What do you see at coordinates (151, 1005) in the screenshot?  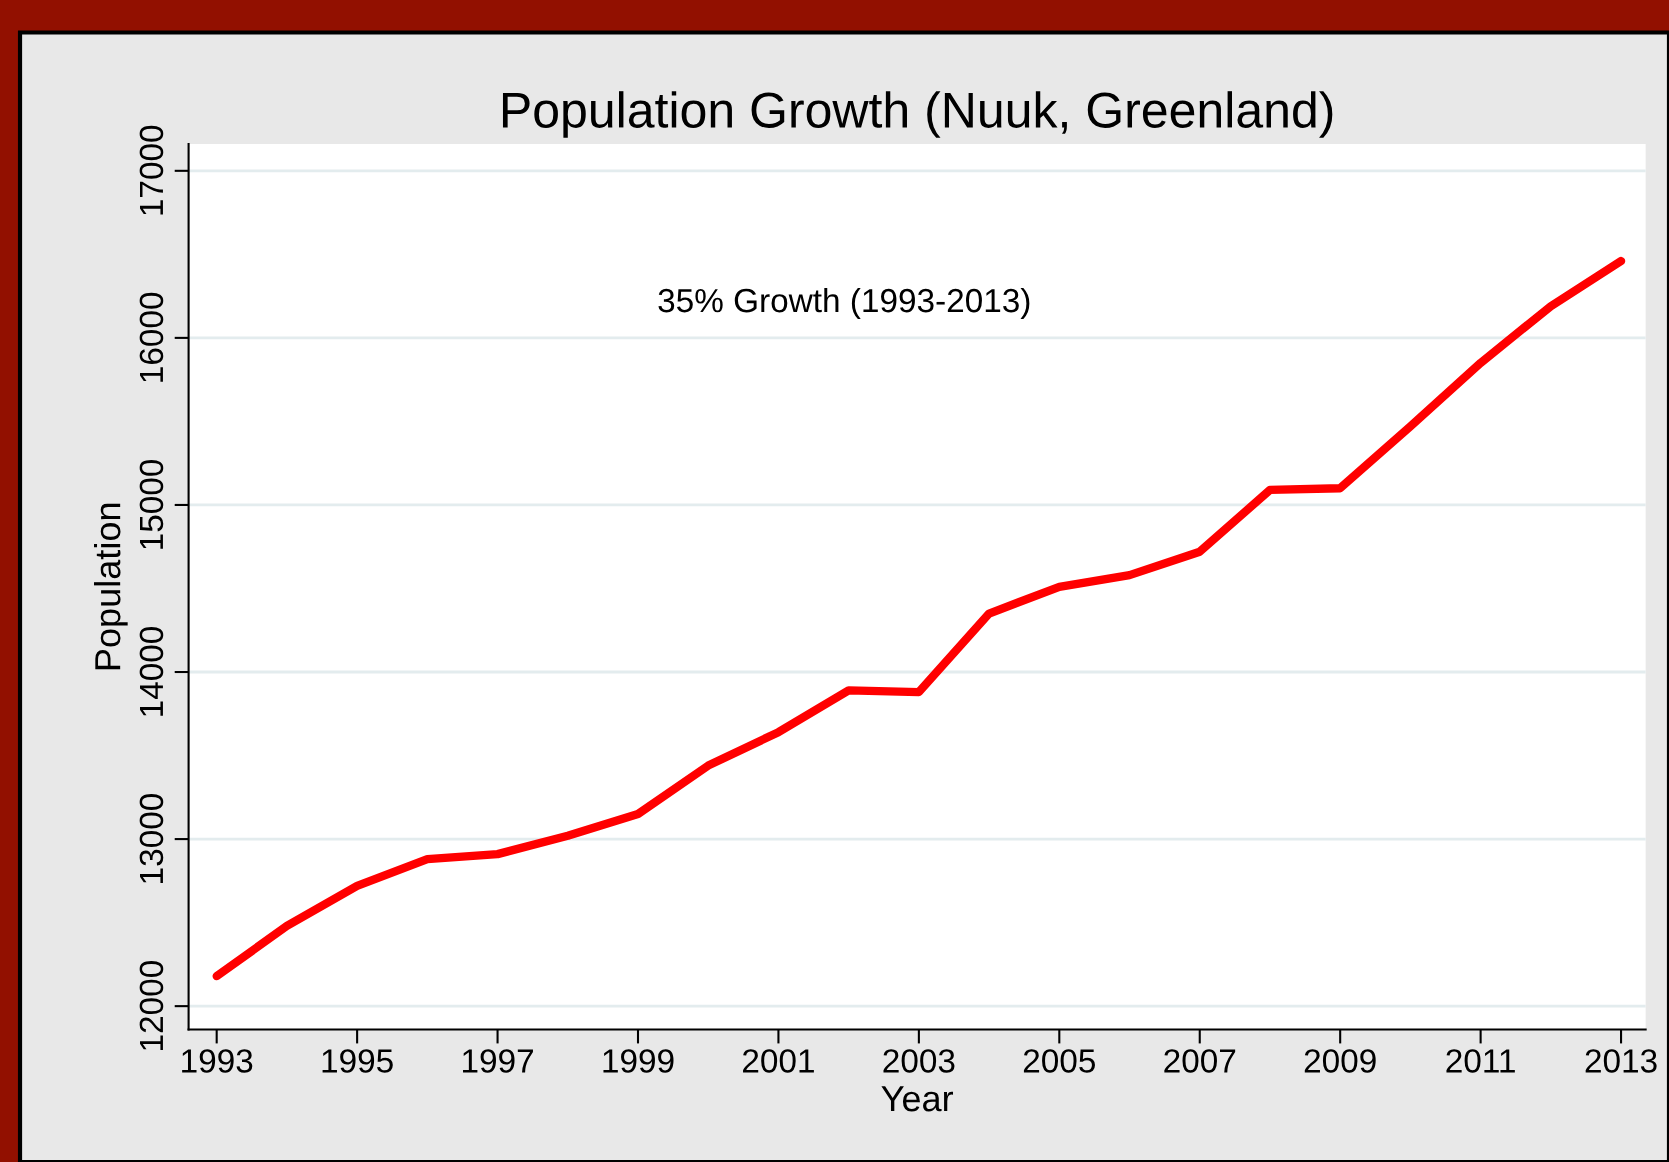 I see `y-tick-label: 12000` at bounding box center [151, 1005].